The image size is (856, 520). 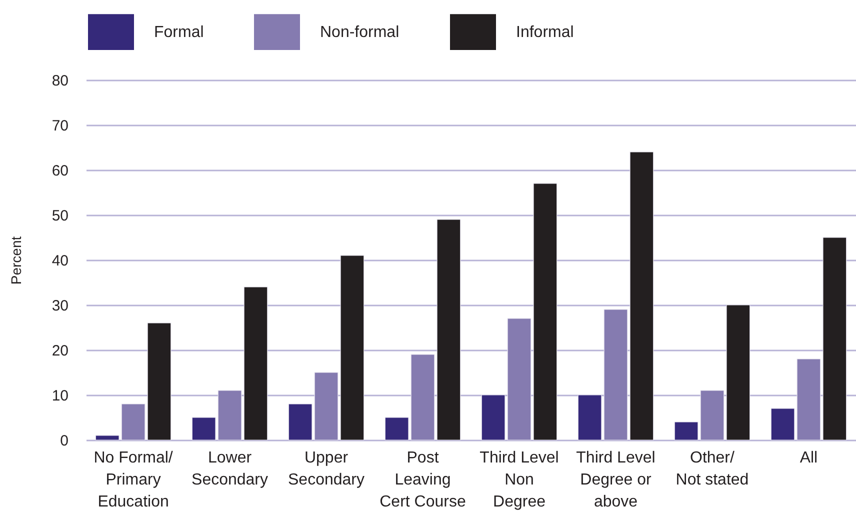 What do you see at coordinates (545, 33) in the screenshot?
I see `legend-label: Informal` at bounding box center [545, 33].